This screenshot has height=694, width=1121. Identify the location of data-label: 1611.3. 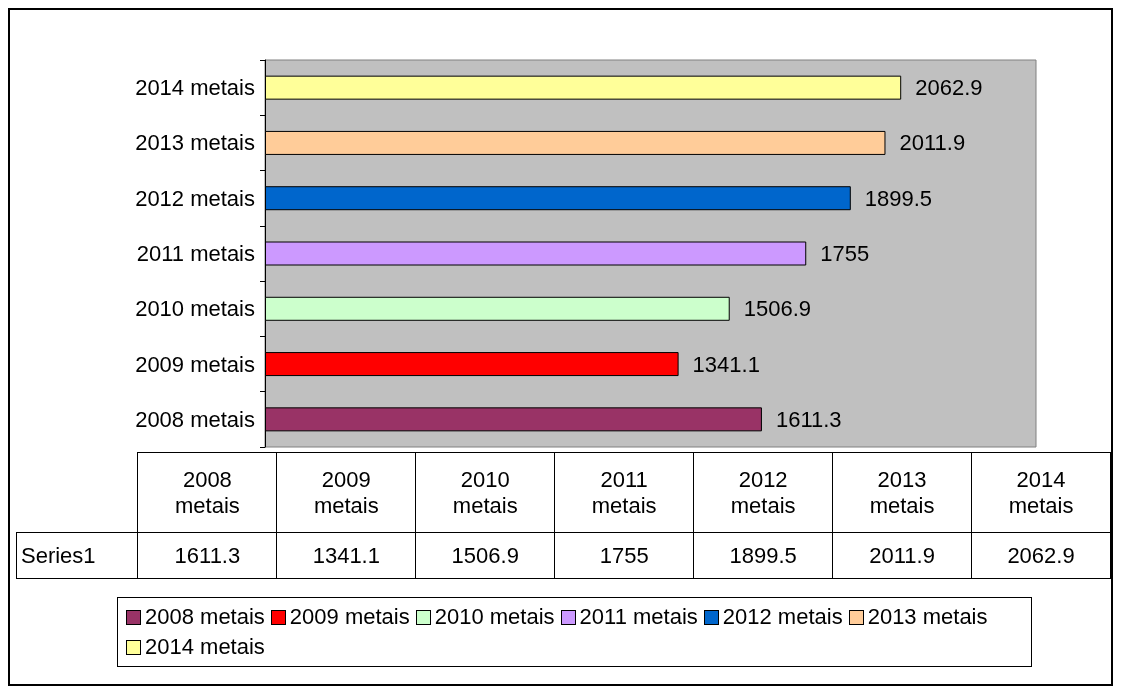
(808, 419).